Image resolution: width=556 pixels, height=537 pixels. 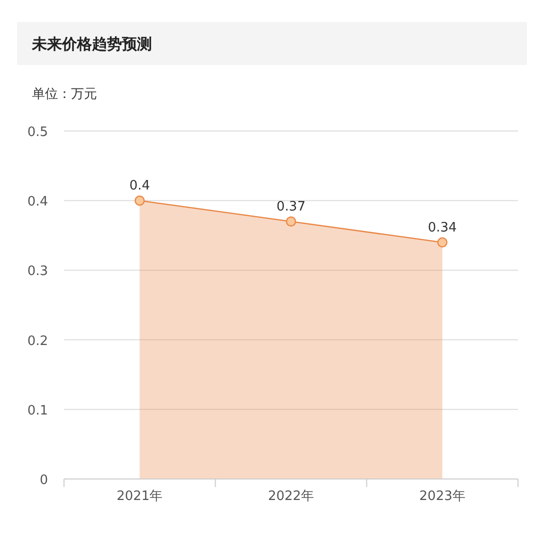 What do you see at coordinates (139, 496) in the screenshot?
I see `x-tick-label: 2021年` at bounding box center [139, 496].